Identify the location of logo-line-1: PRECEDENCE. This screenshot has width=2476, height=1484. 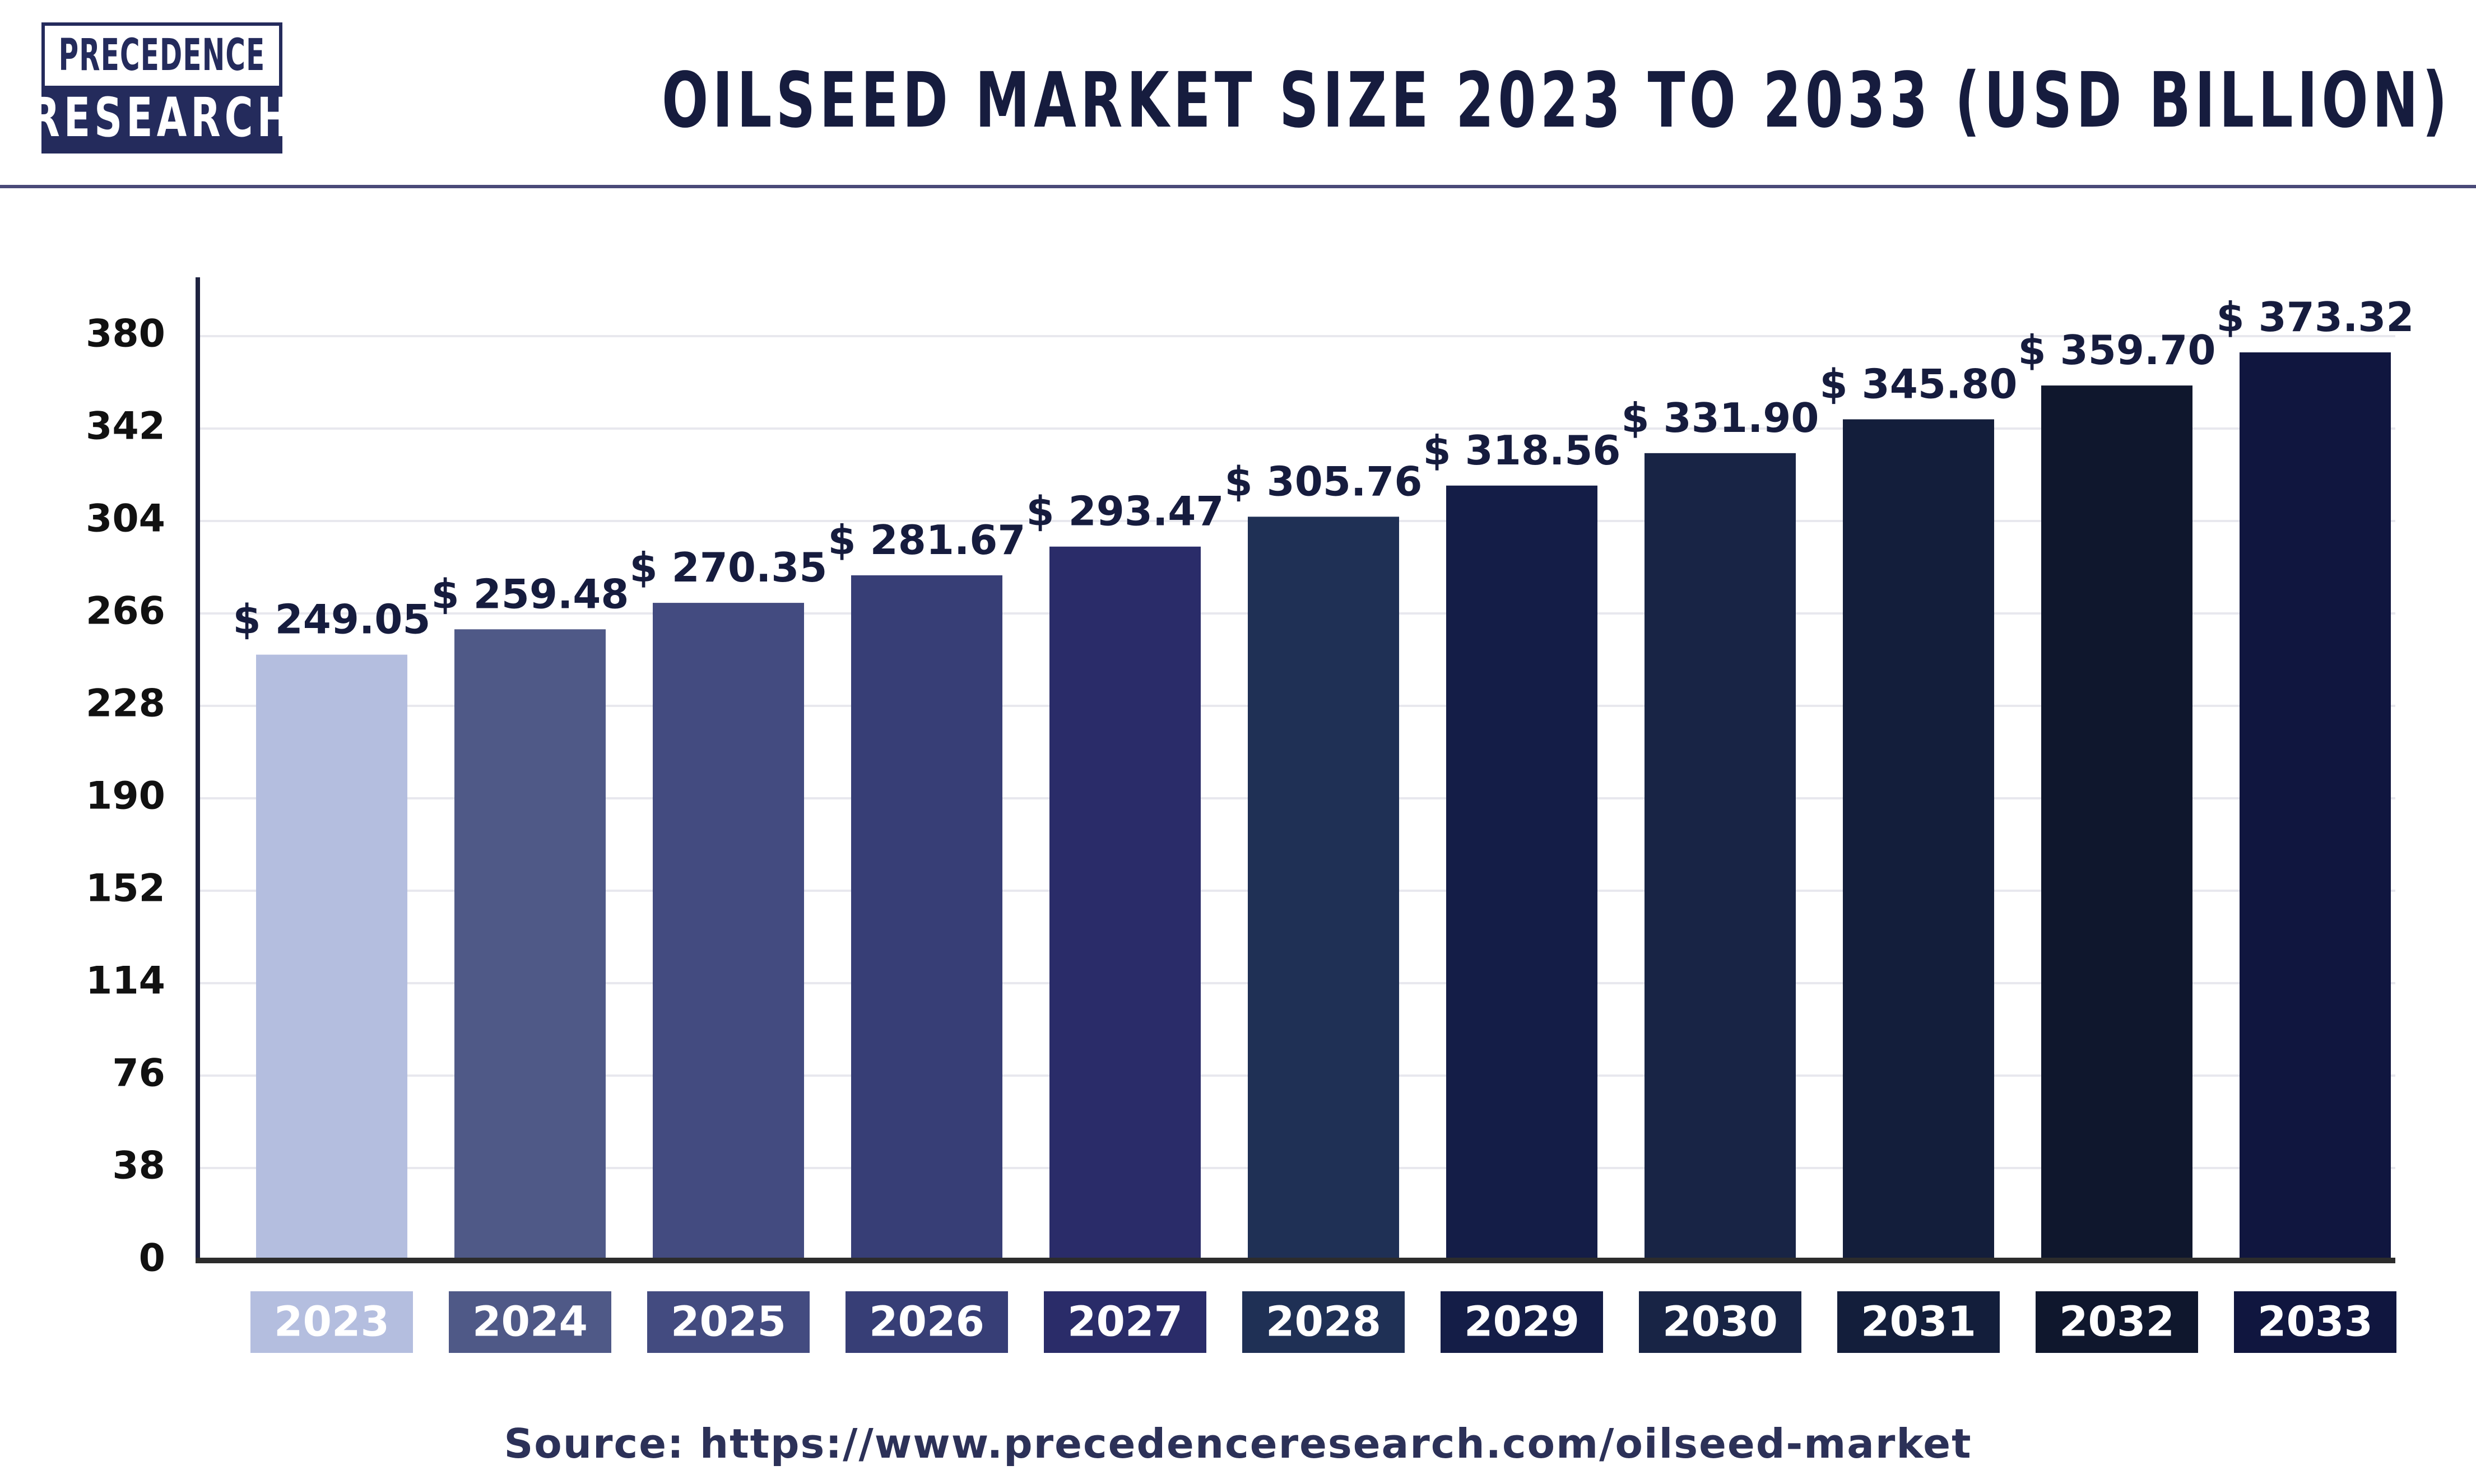
(162, 55).